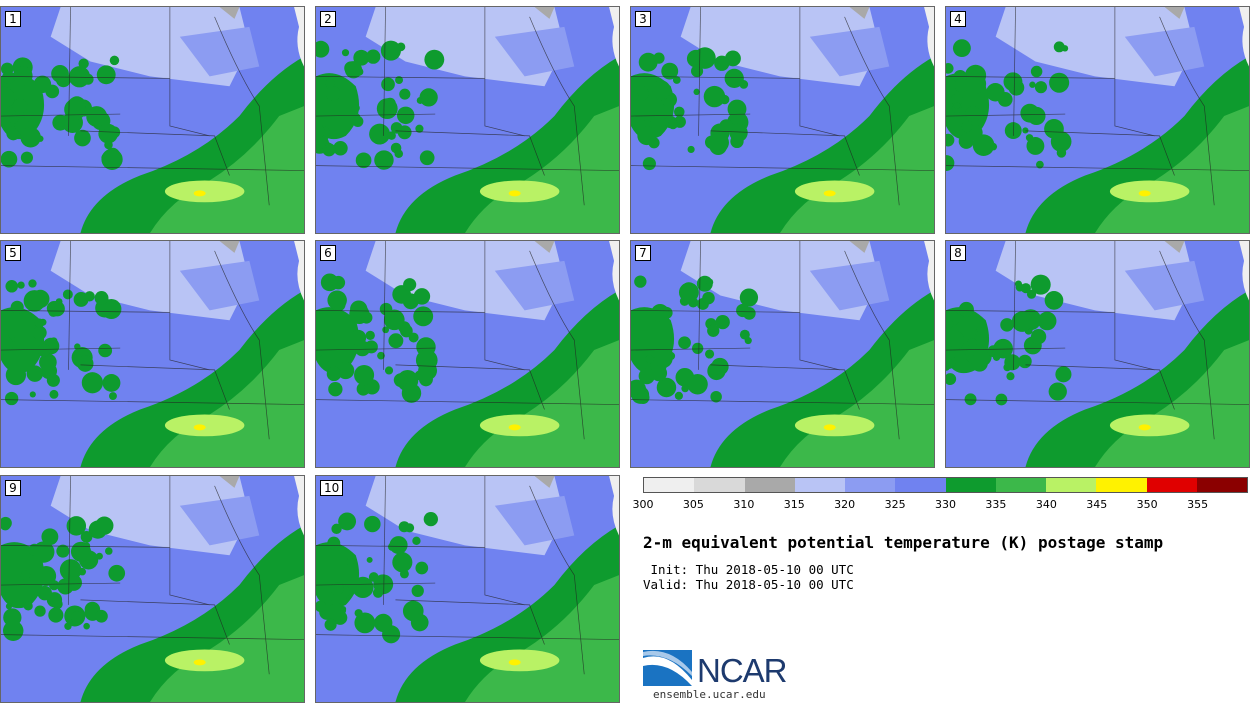 The height and width of the screenshot is (703, 1260). Describe the element at coordinates (1097, 354) in the screenshot. I see `postage-stamp-map: 8` at that location.